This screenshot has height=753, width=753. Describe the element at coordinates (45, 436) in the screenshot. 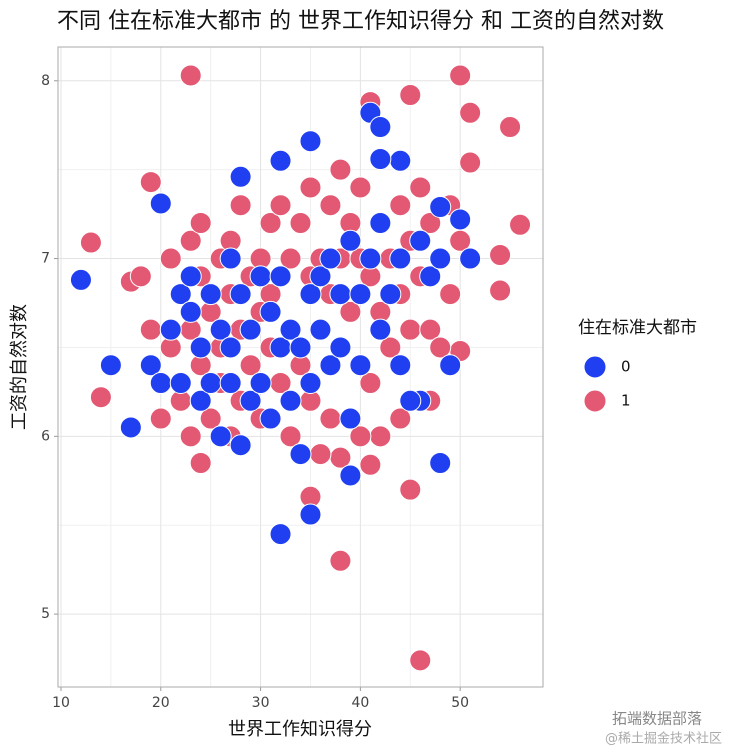

I see `y-tick-label: 6` at that location.